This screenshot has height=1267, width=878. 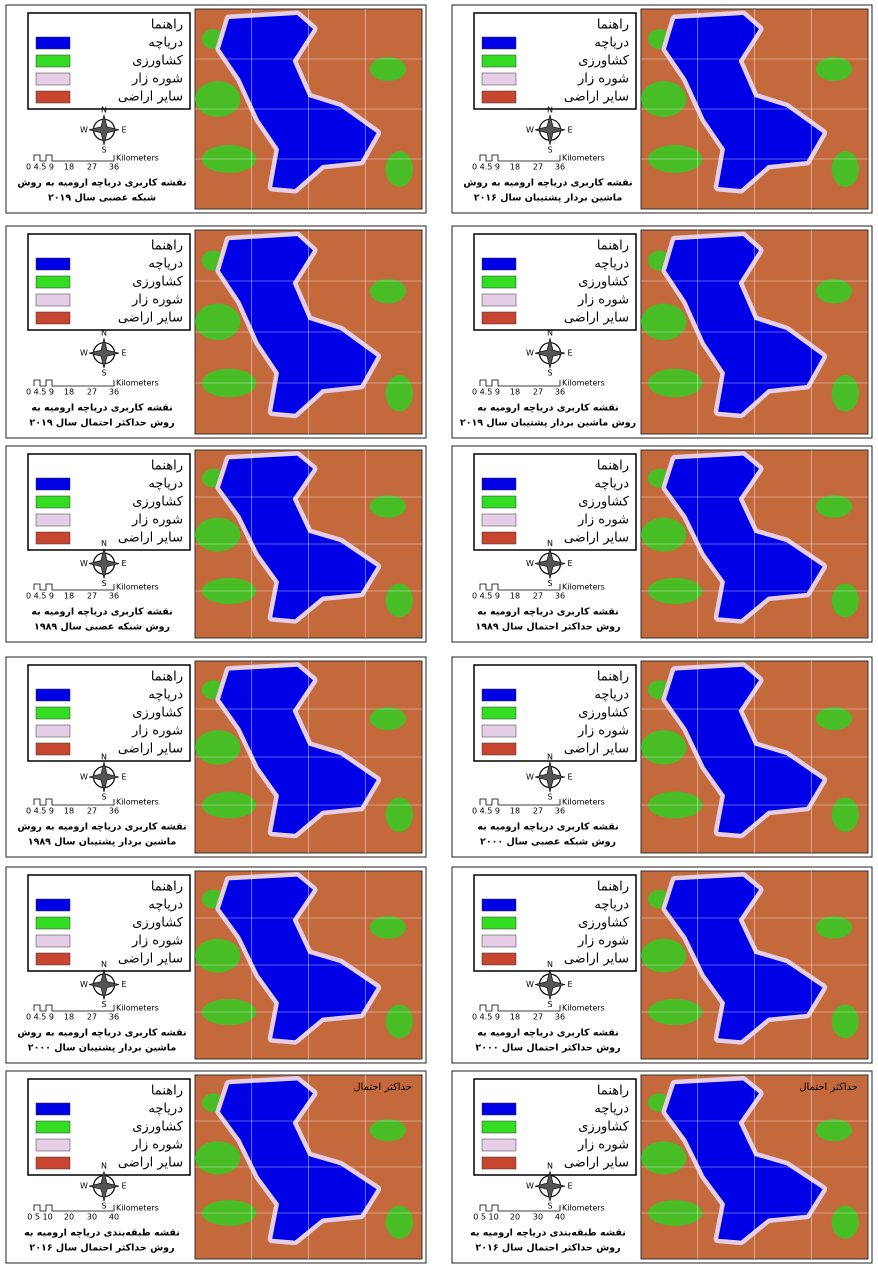 What do you see at coordinates (560, 1217) in the screenshot?
I see `scale-label: 40` at bounding box center [560, 1217].